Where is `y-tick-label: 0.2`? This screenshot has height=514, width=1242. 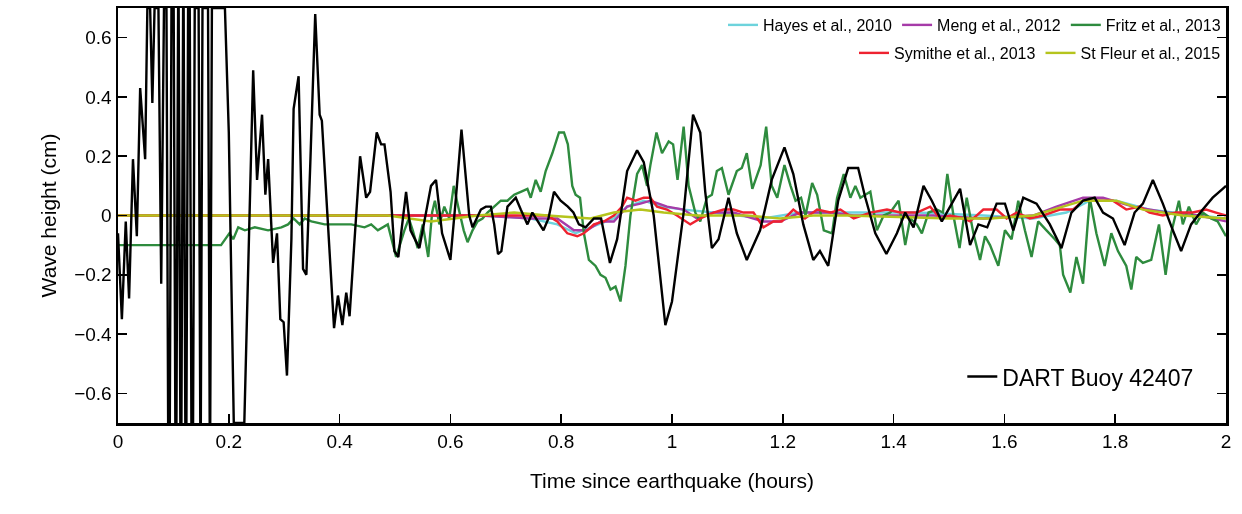 y-tick-label: 0.2 is located at coordinates (98, 156).